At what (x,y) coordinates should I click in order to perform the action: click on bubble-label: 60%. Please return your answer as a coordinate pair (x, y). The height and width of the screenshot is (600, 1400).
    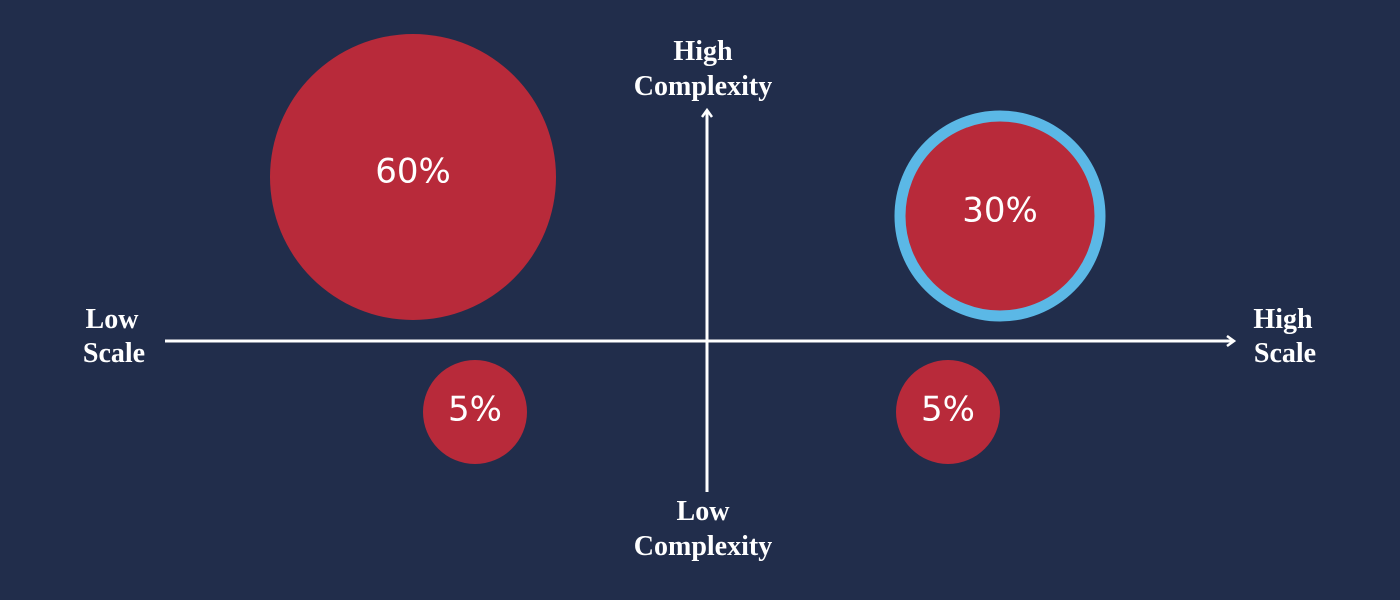
    Looking at the image, I should click on (413, 172).